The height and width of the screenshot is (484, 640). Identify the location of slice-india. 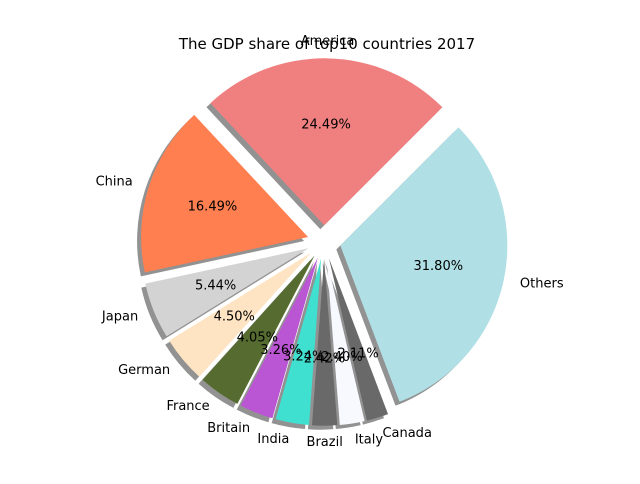
(298, 342).